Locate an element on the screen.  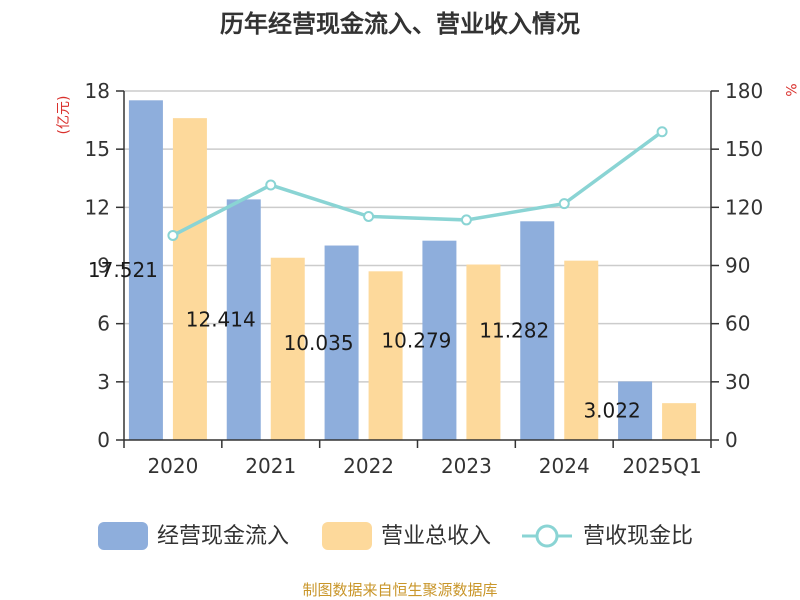
ratio-point-2021 is located at coordinates (271, 185).